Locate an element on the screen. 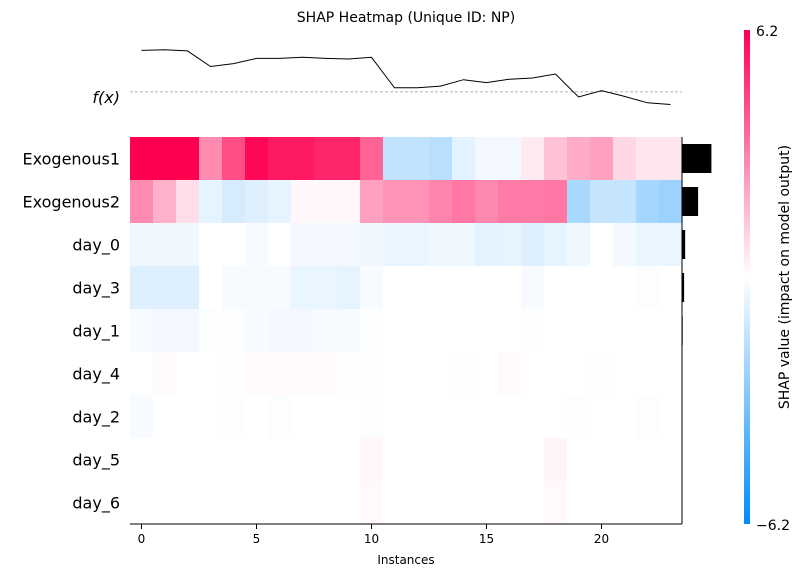 This screenshot has height=581, width=802. feature-label: day_6 is located at coordinates (96, 504).